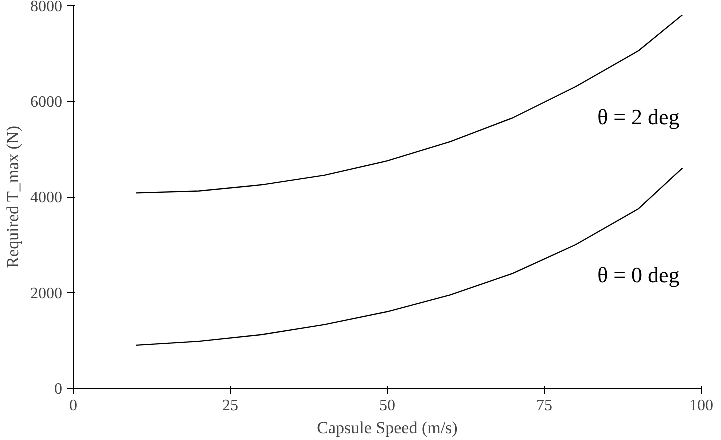  What do you see at coordinates (387, 428) in the screenshot?
I see `x-axis-title: Capsule Speed (m/s)` at bounding box center [387, 428].